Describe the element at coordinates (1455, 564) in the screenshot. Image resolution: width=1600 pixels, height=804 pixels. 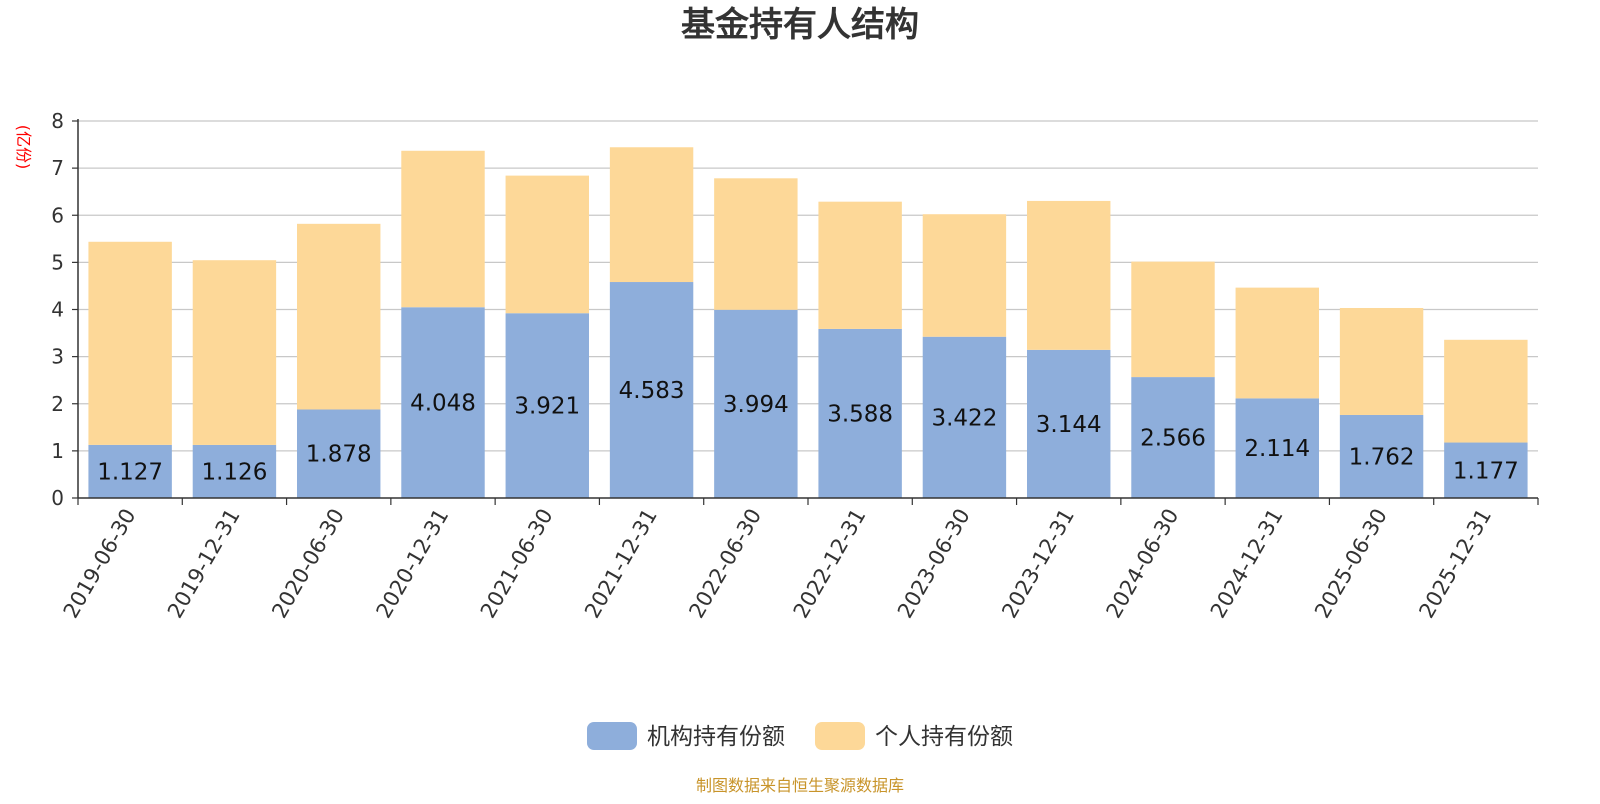
I see `x-tick-label: 2025-12-31` at that location.